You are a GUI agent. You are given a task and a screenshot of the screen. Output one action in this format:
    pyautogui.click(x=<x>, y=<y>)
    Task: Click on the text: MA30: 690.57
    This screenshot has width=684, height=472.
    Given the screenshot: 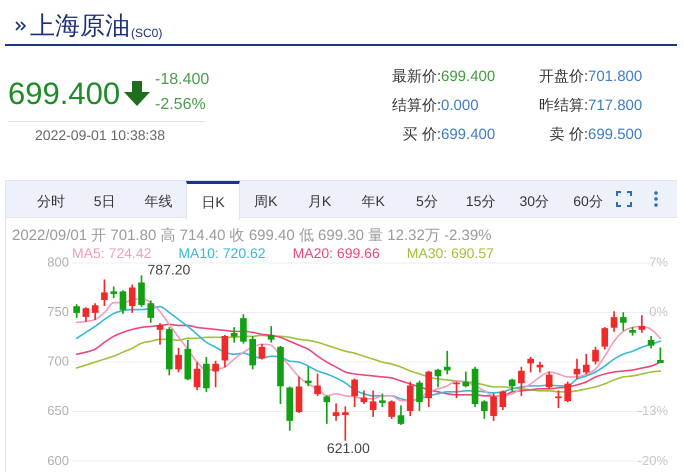 What is the action you would take?
    pyautogui.click(x=450, y=253)
    